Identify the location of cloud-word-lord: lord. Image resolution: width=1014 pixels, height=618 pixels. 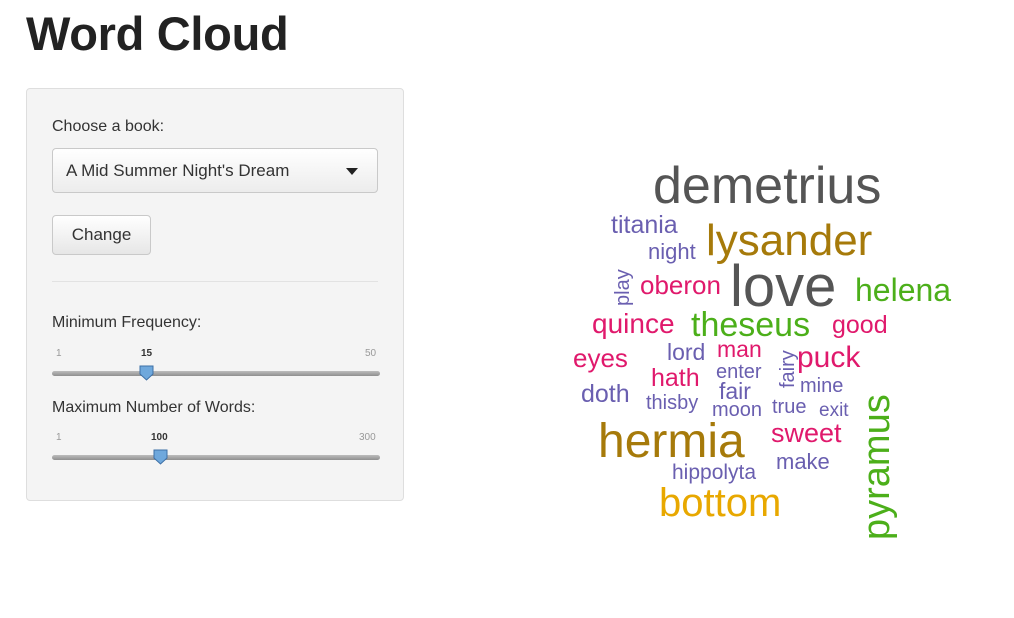
(686, 352).